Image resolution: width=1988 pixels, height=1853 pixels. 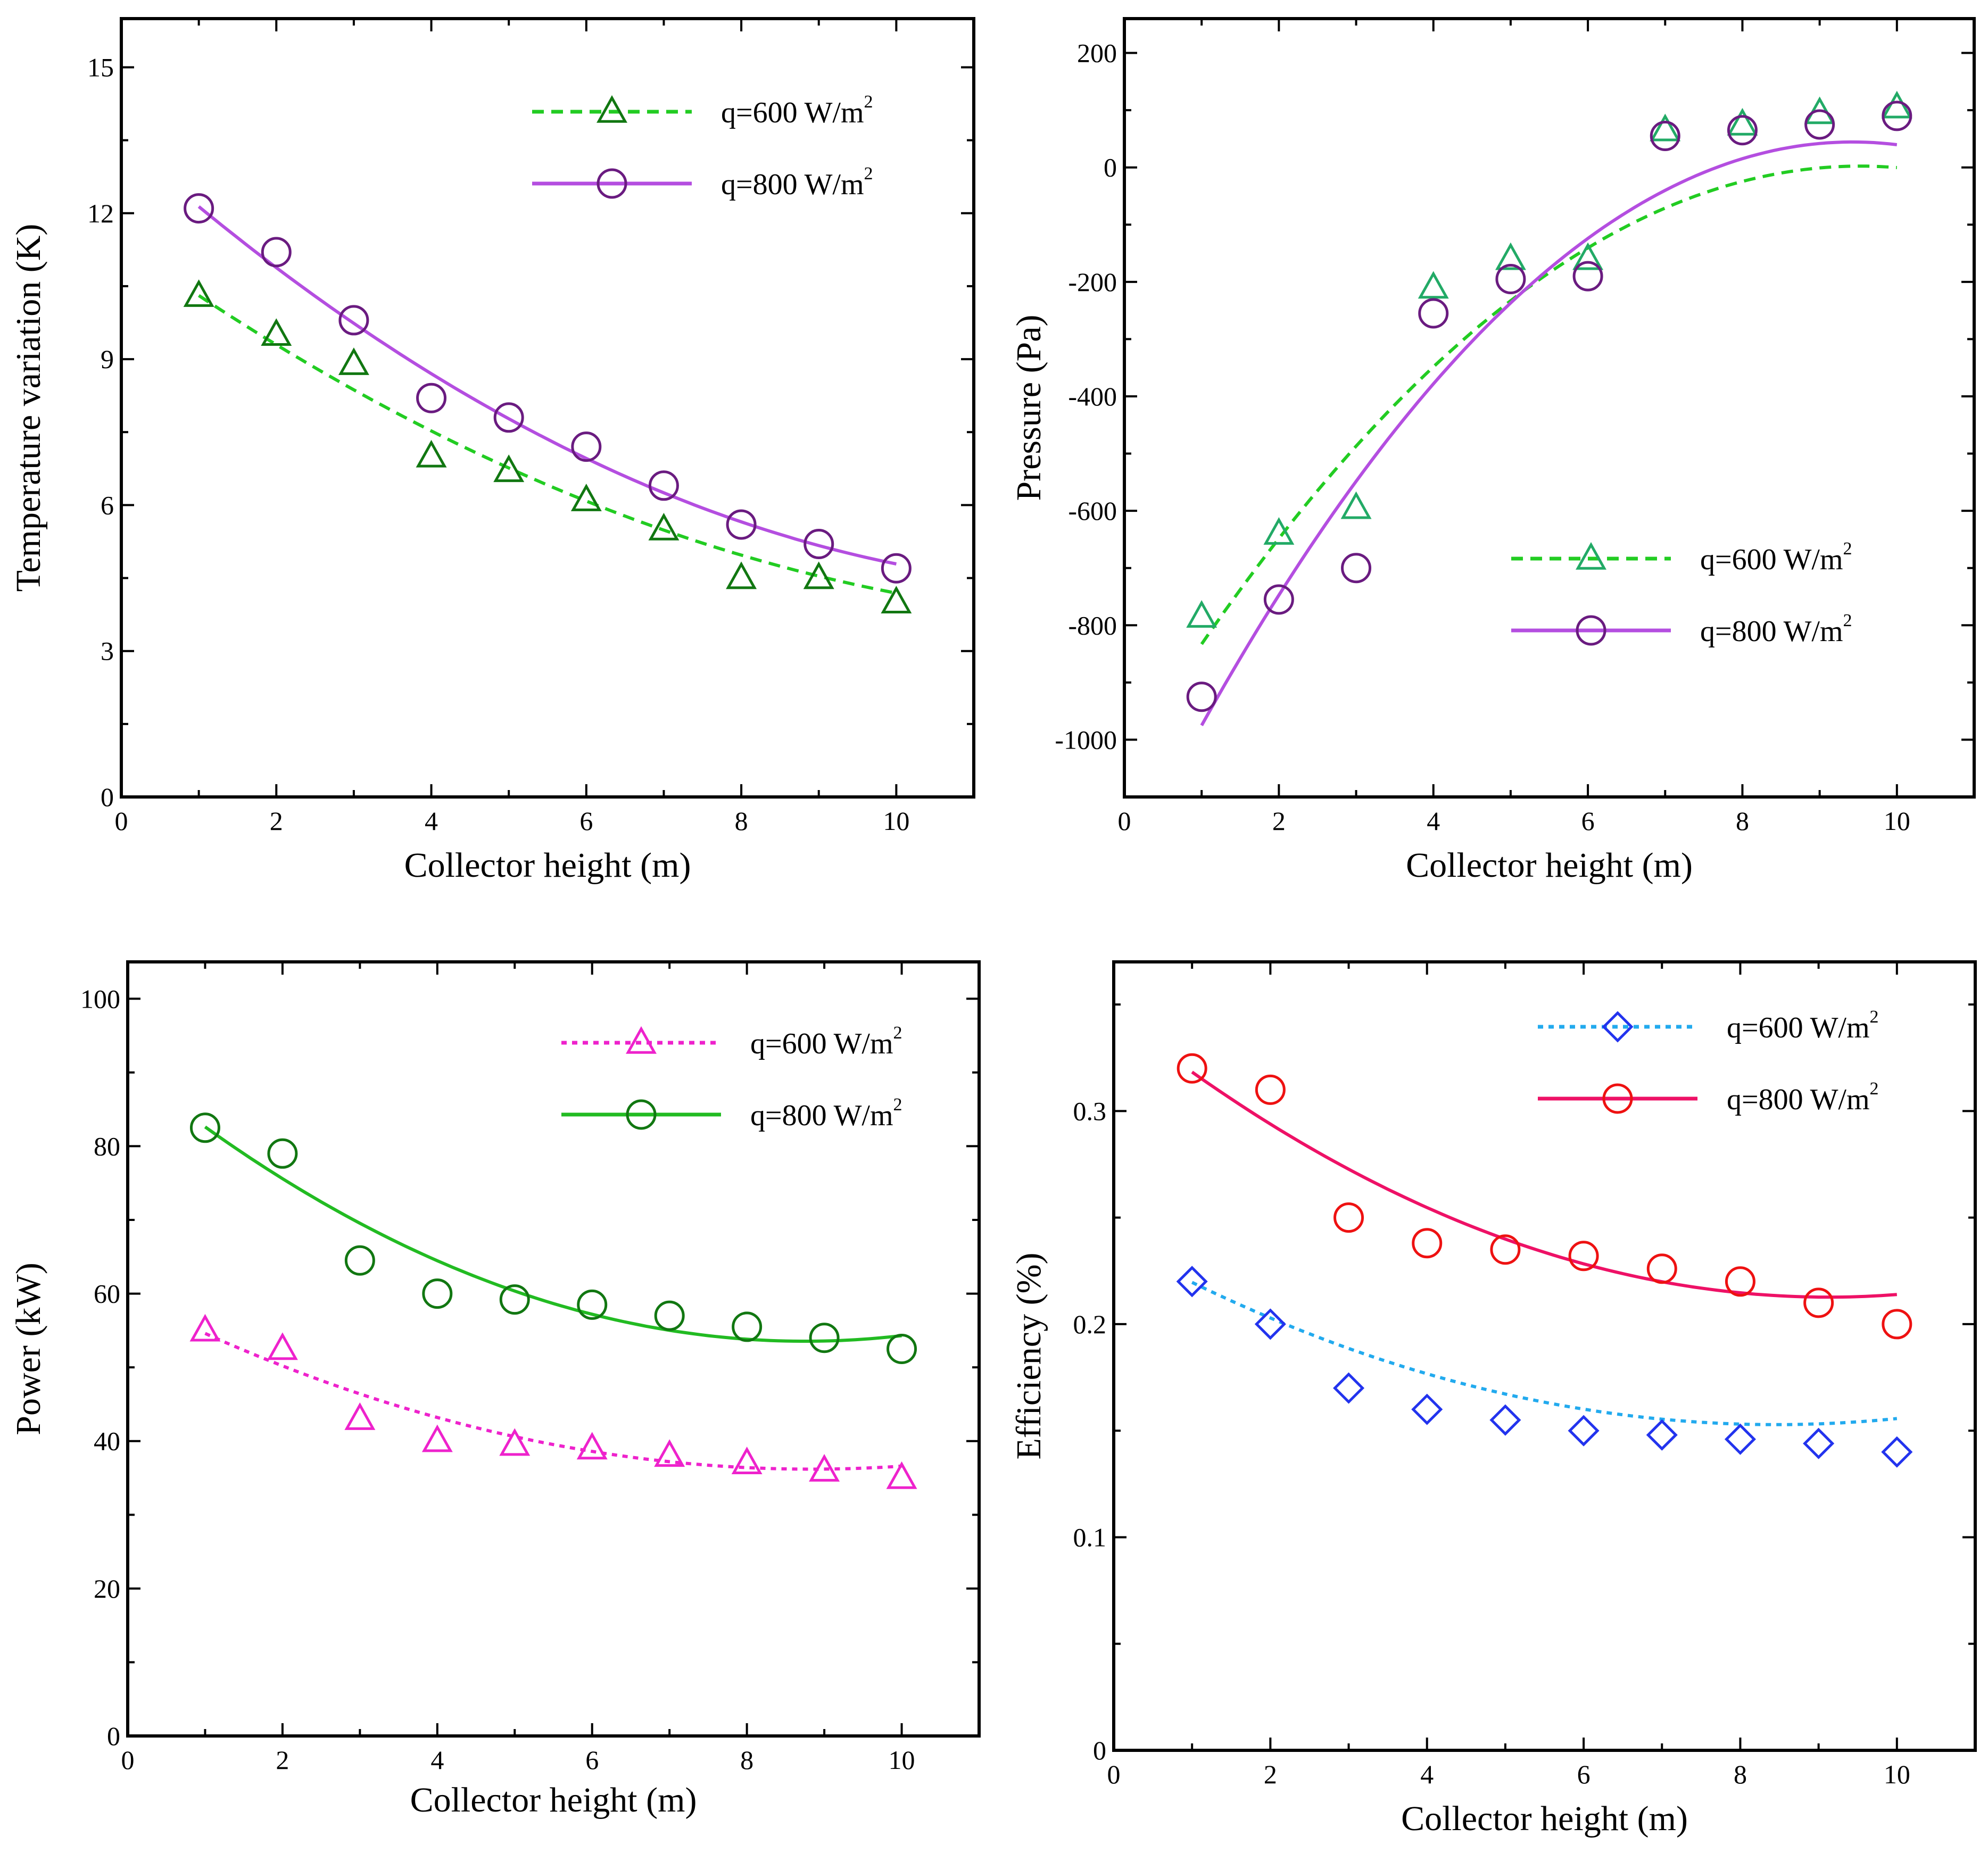 I want to click on y-tick-label: 80, so click(x=107, y=1146).